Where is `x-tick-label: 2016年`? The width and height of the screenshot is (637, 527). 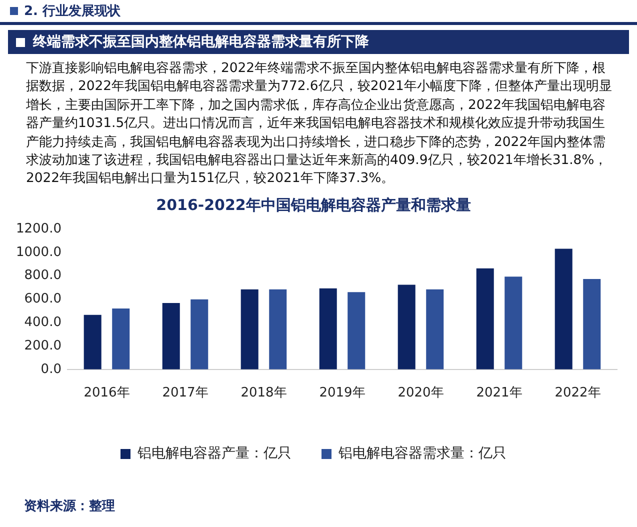 x-tick-label: 2016年 is located at coordinates (107, 392).